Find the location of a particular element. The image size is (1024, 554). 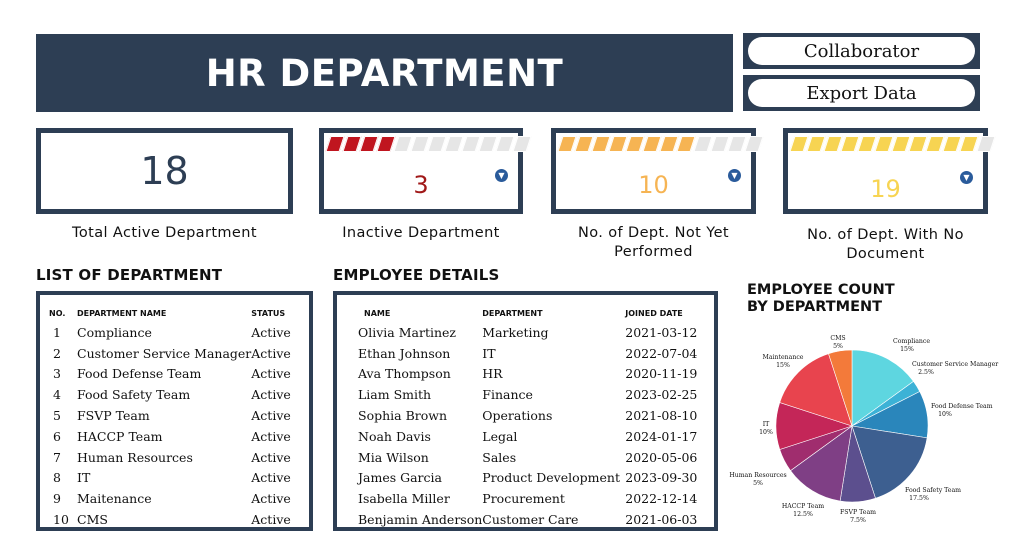

pie-slice-haccp-team is located at coordinates (821, 463).